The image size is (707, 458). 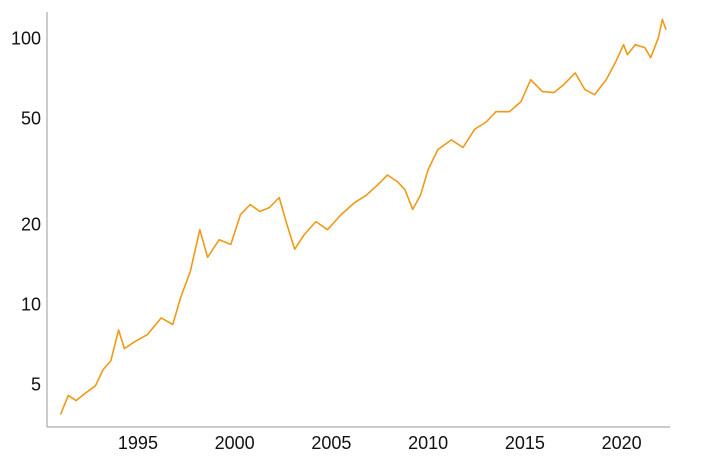 What do you see at coordinates (138, 443) in the screenshot?
I see `x-tick-label: 1995` at bounding box center [138, 443].